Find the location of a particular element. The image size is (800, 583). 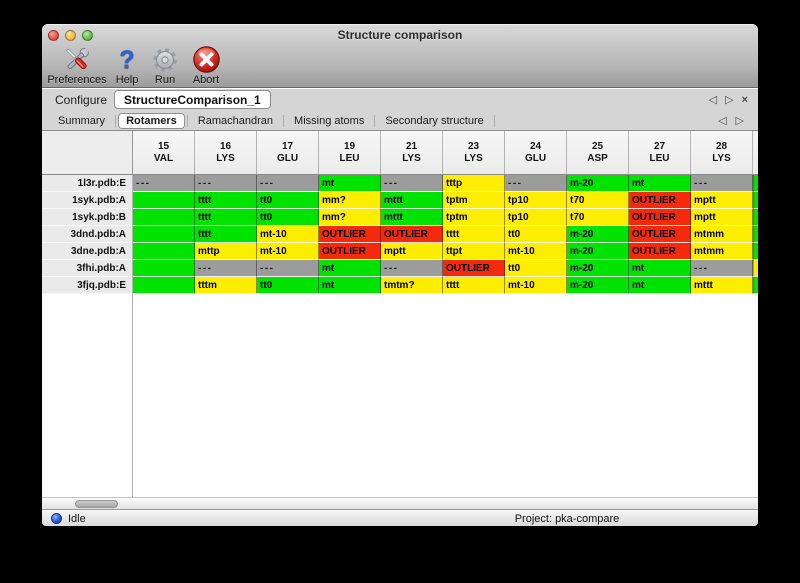

rotamer-cell: tmtm? is located at coordinates (412, 285).